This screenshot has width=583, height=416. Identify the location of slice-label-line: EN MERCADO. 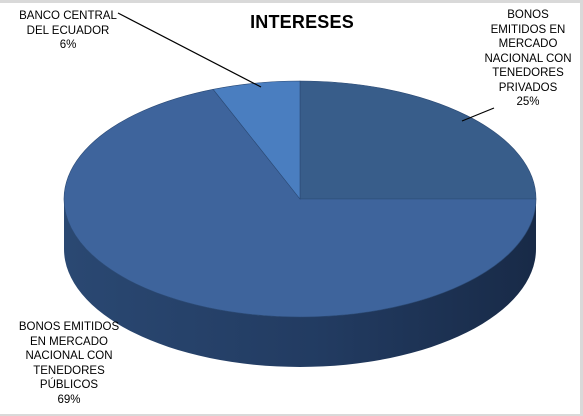
(69, 341).